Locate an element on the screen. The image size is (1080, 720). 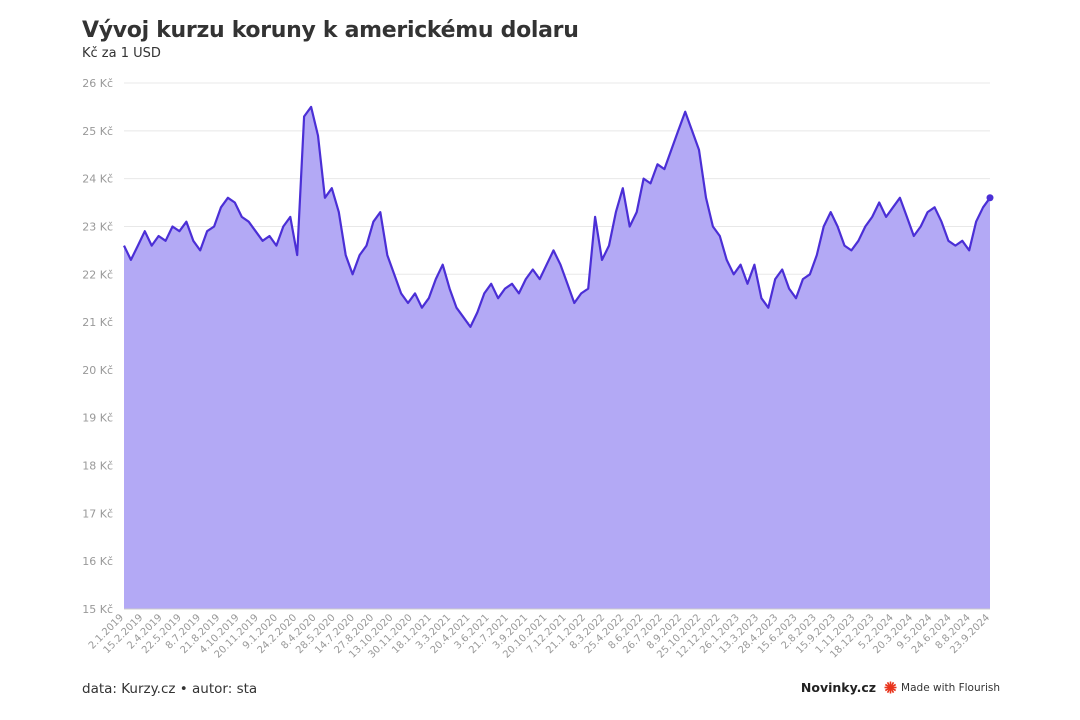
brand-logo: Novinky.cz is located at coordinates (838, 687).